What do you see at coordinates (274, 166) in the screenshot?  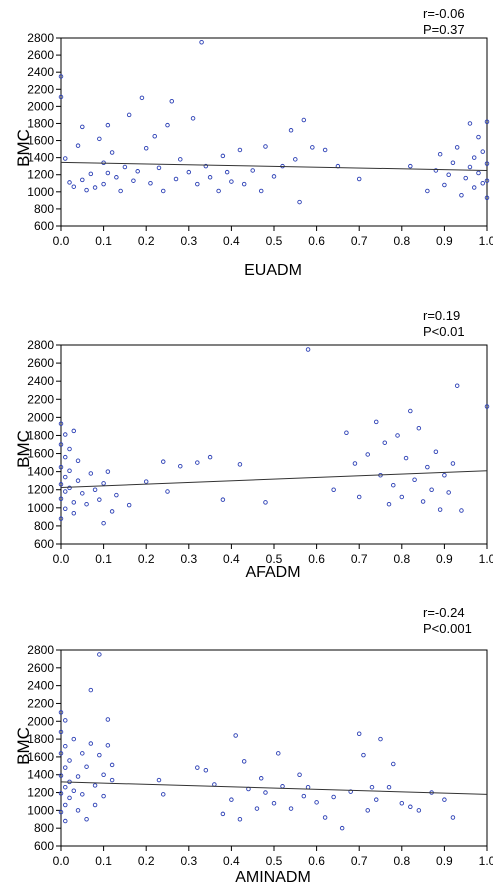 I see `regression-line` at bounding box center [274, 166].